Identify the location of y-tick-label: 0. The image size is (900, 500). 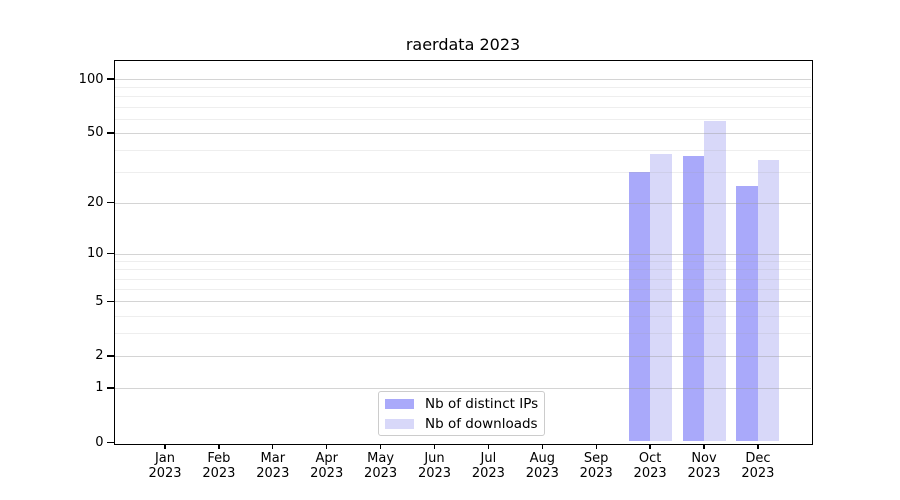
(99, 442).